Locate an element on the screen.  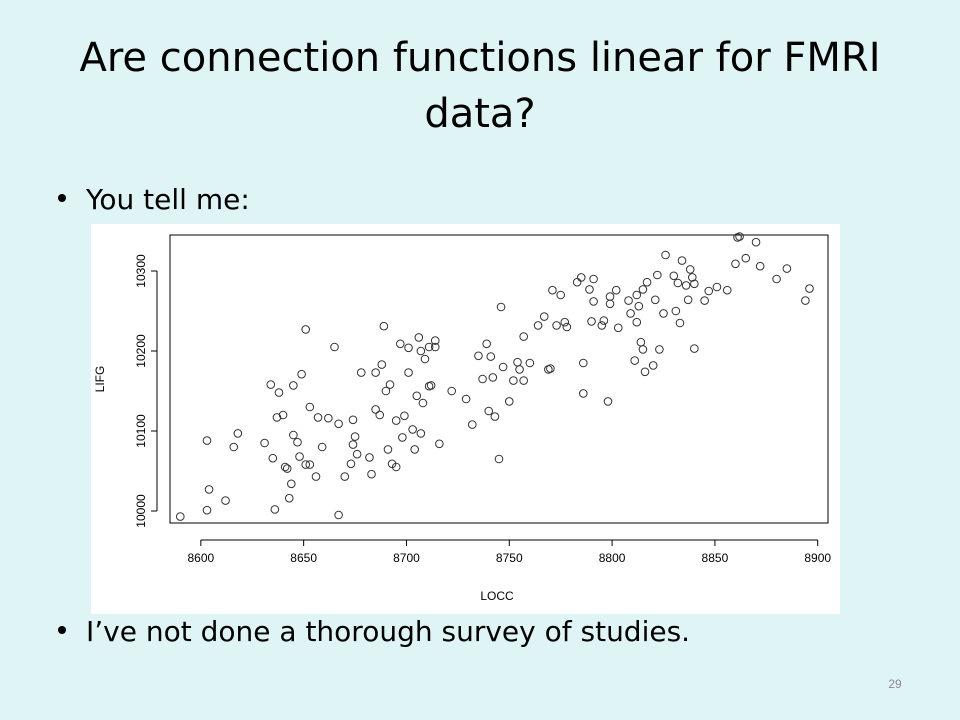
x-axis-label: LOCC is located at coordinates (497, 596).